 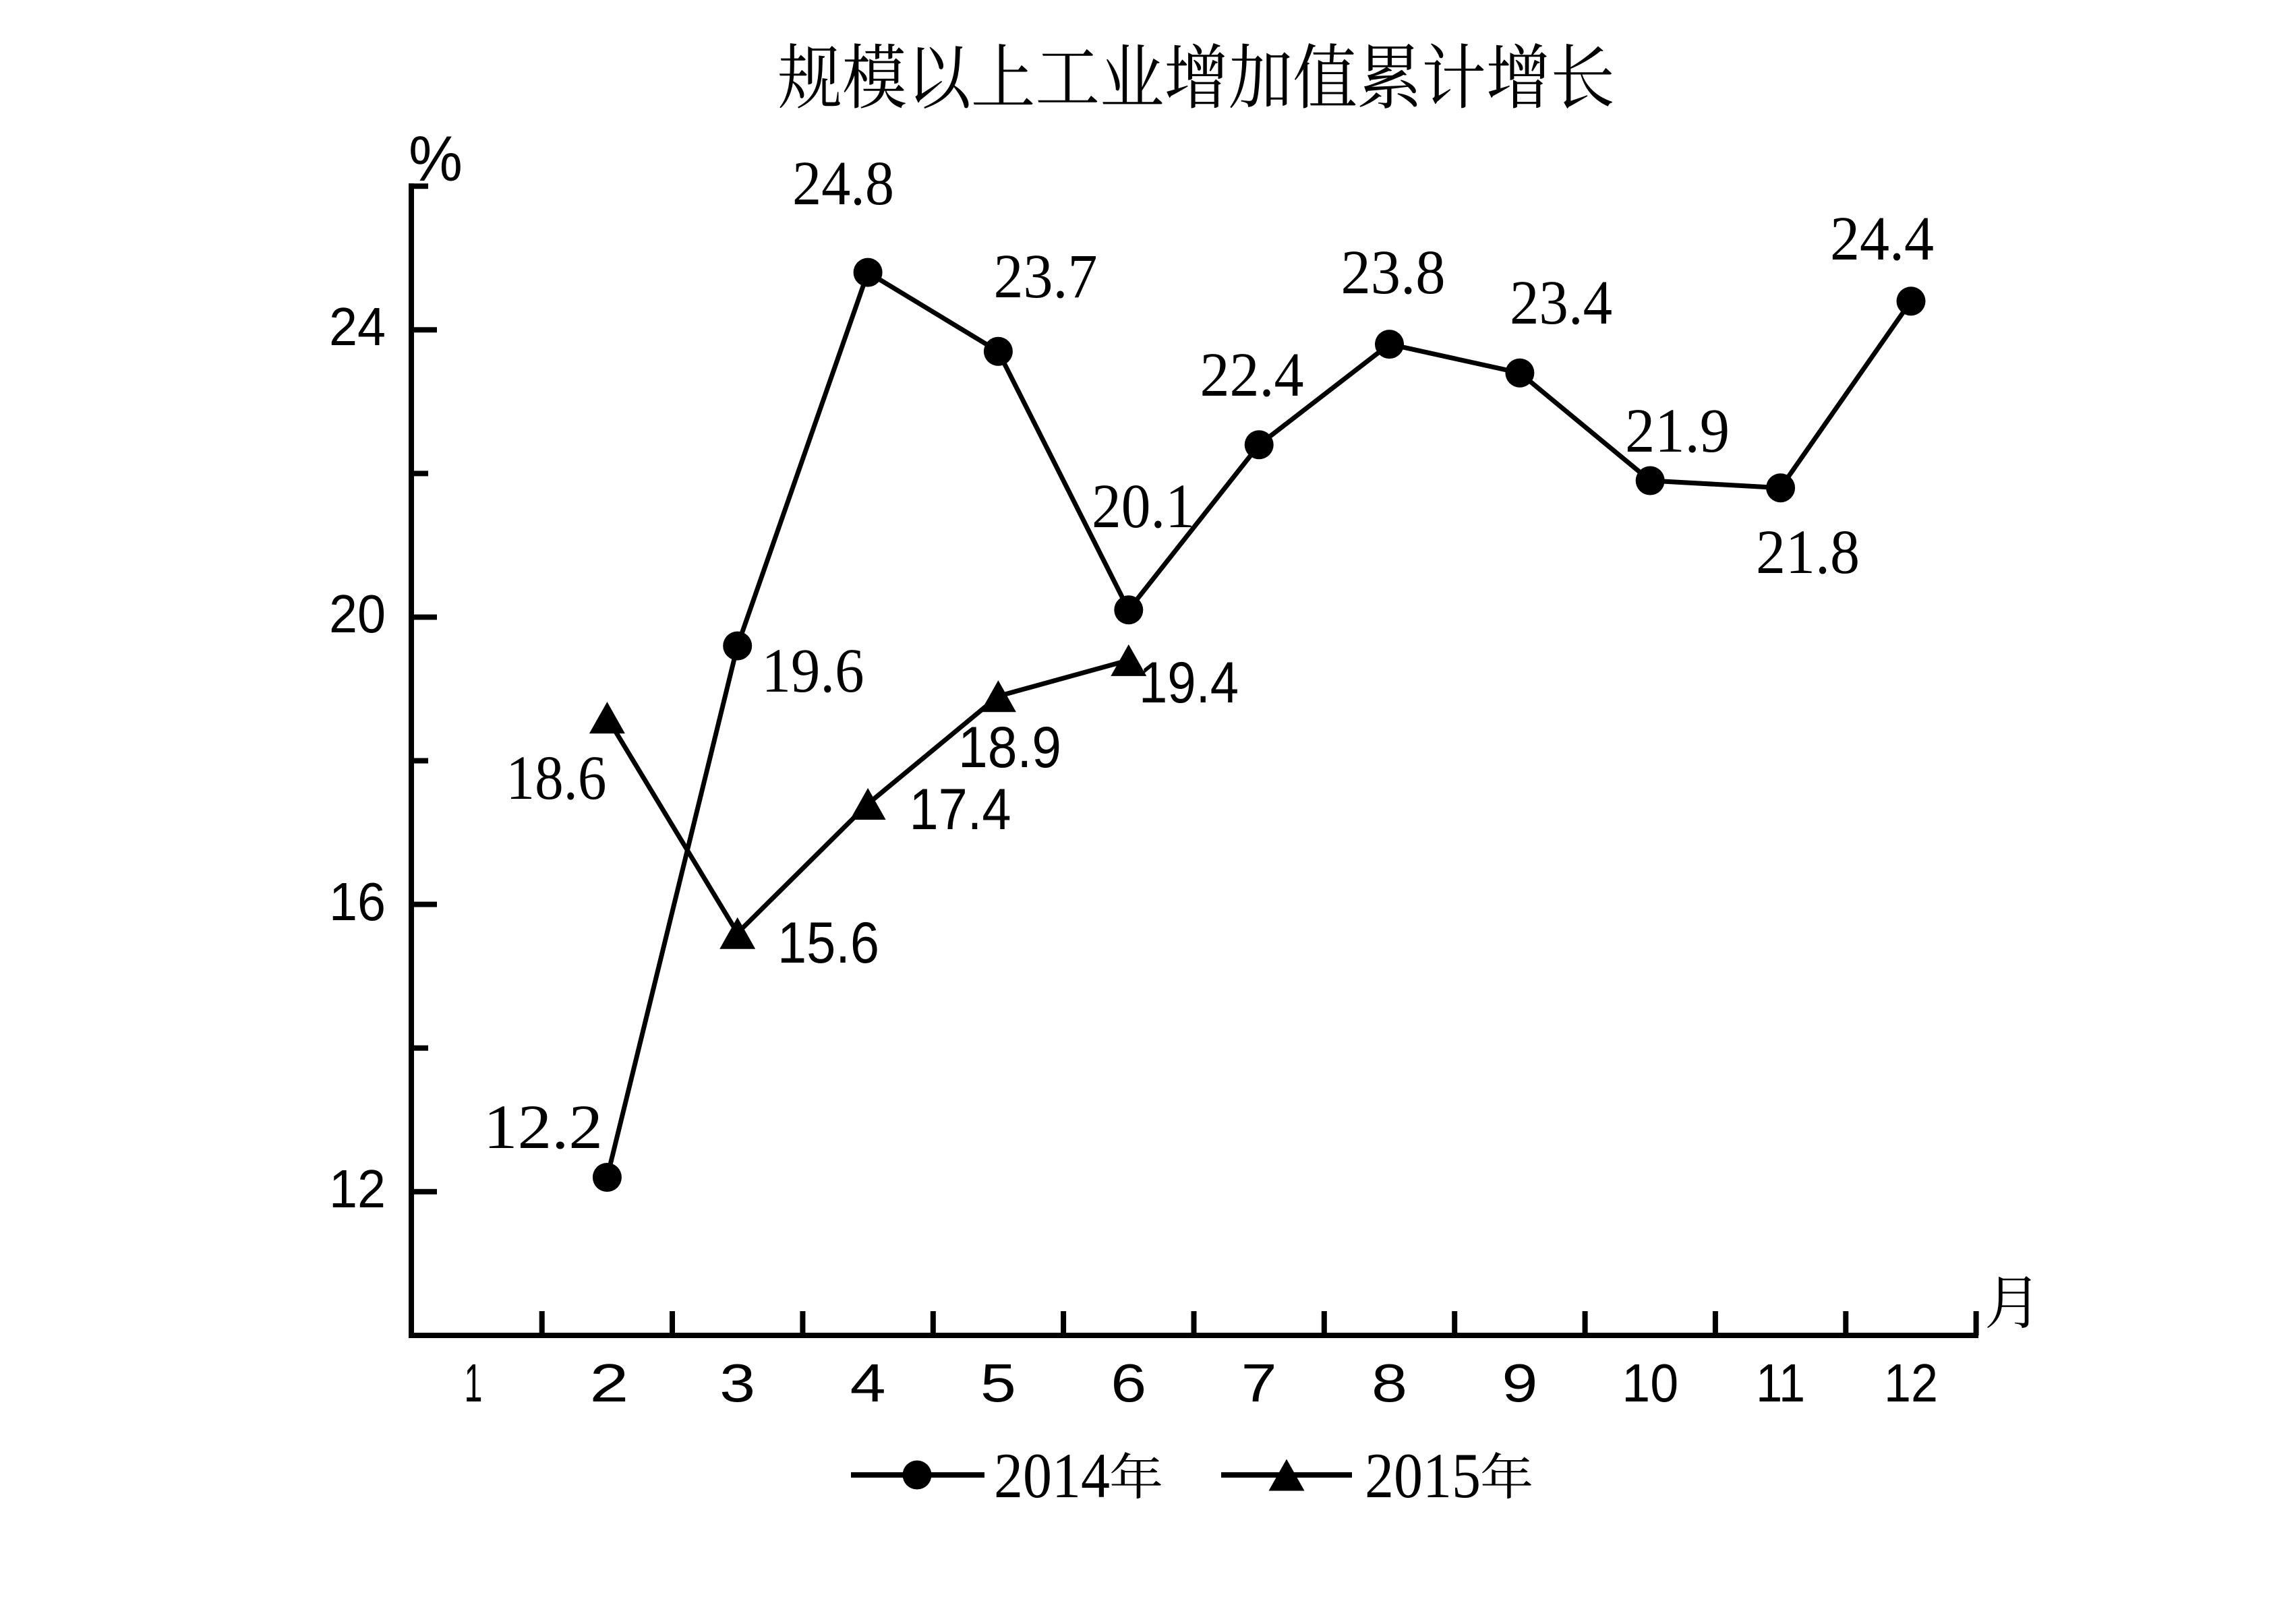 I want to click on svg-text: 24.4, so click(x=1882, y=239).